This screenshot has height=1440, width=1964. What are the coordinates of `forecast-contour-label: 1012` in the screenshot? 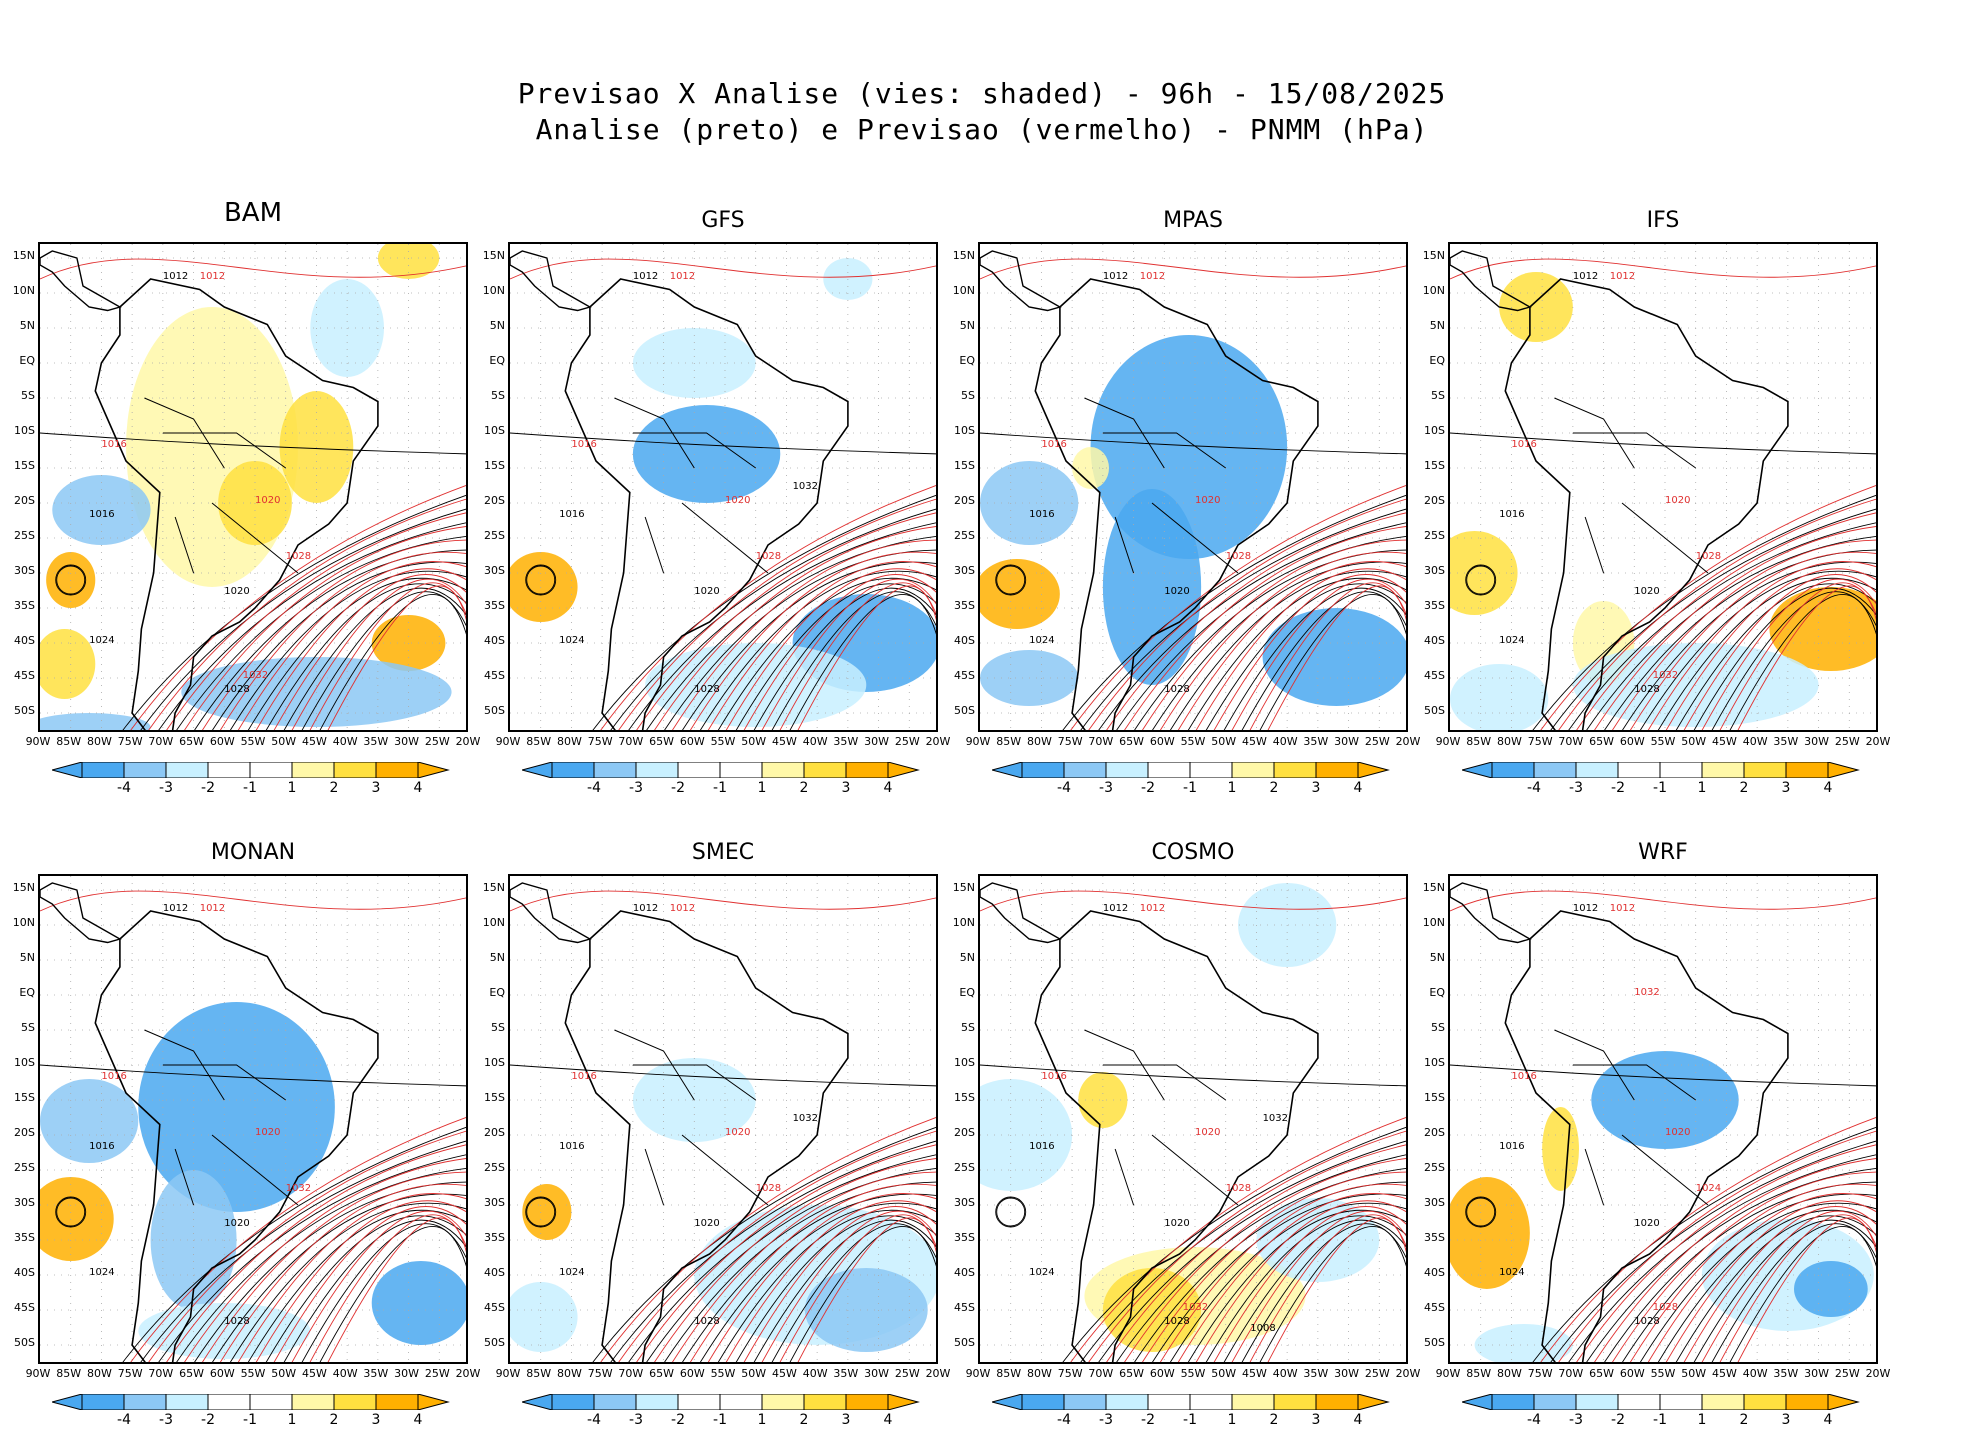 It's located at (1152, 276).